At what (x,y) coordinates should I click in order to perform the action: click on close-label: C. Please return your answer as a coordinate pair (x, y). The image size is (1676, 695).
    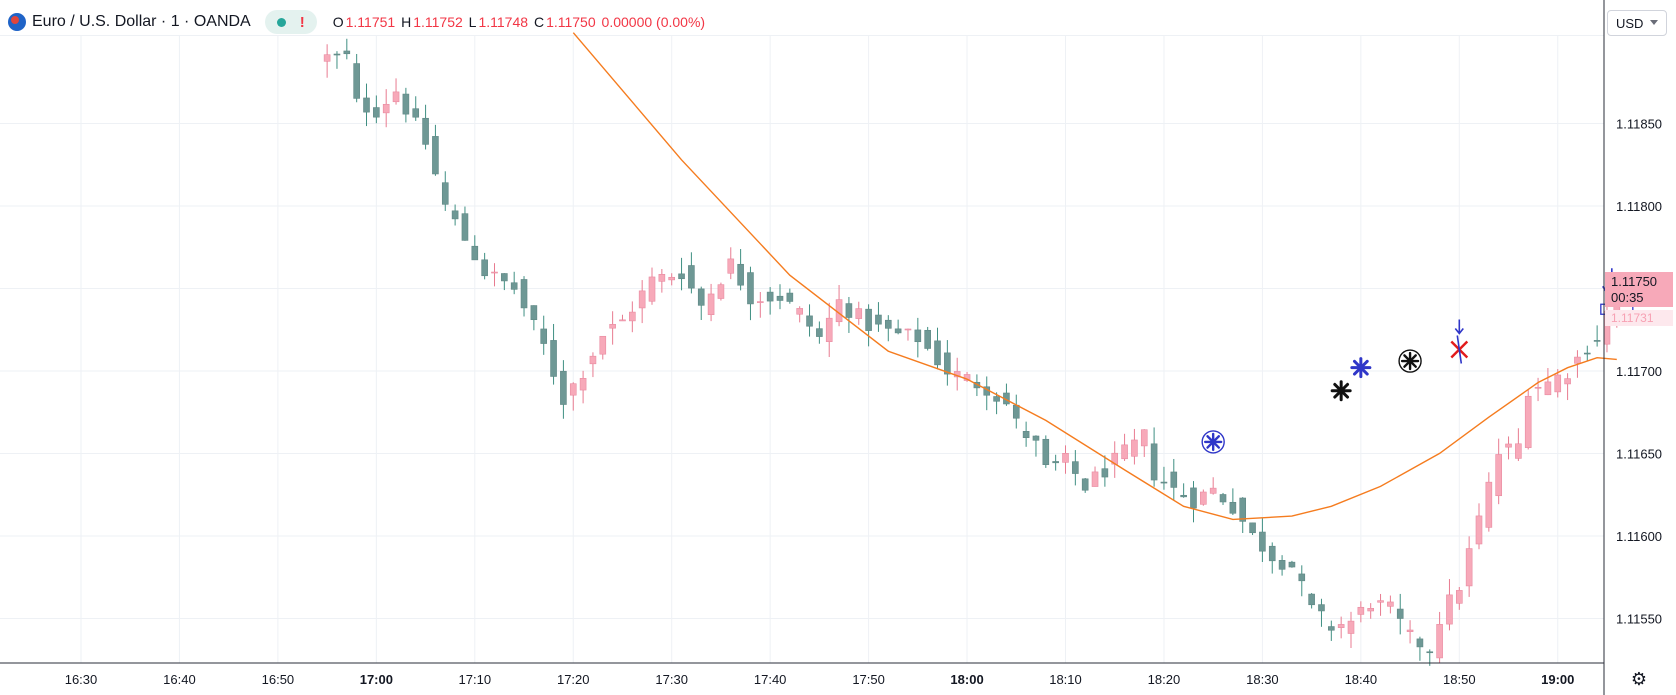
    Looking at the image, I should click on (539, 22).